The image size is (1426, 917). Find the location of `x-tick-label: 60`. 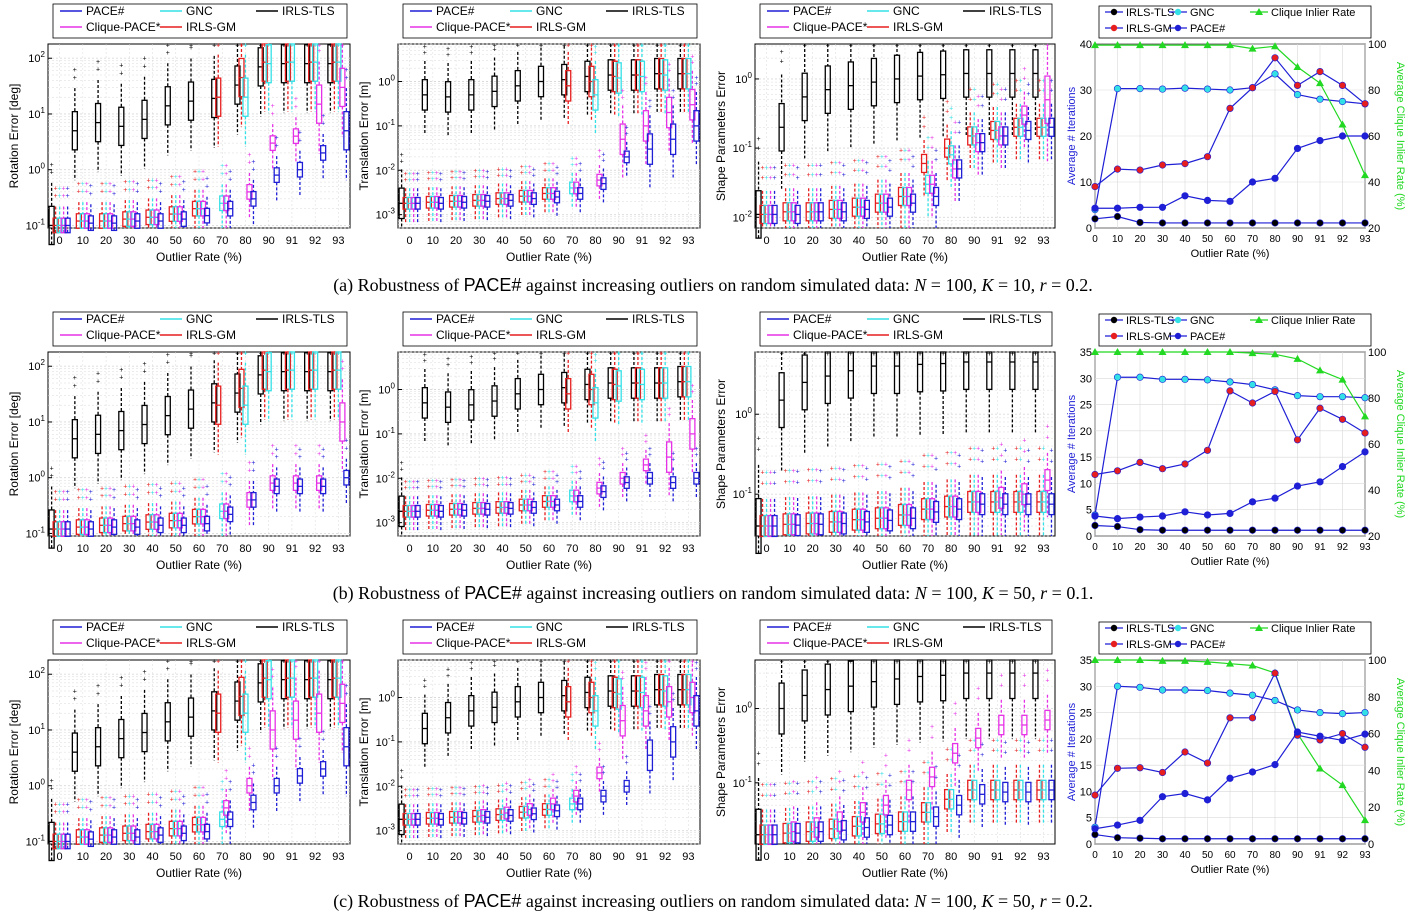

x-tick-label: 60 is located at coordinates (905, 549).